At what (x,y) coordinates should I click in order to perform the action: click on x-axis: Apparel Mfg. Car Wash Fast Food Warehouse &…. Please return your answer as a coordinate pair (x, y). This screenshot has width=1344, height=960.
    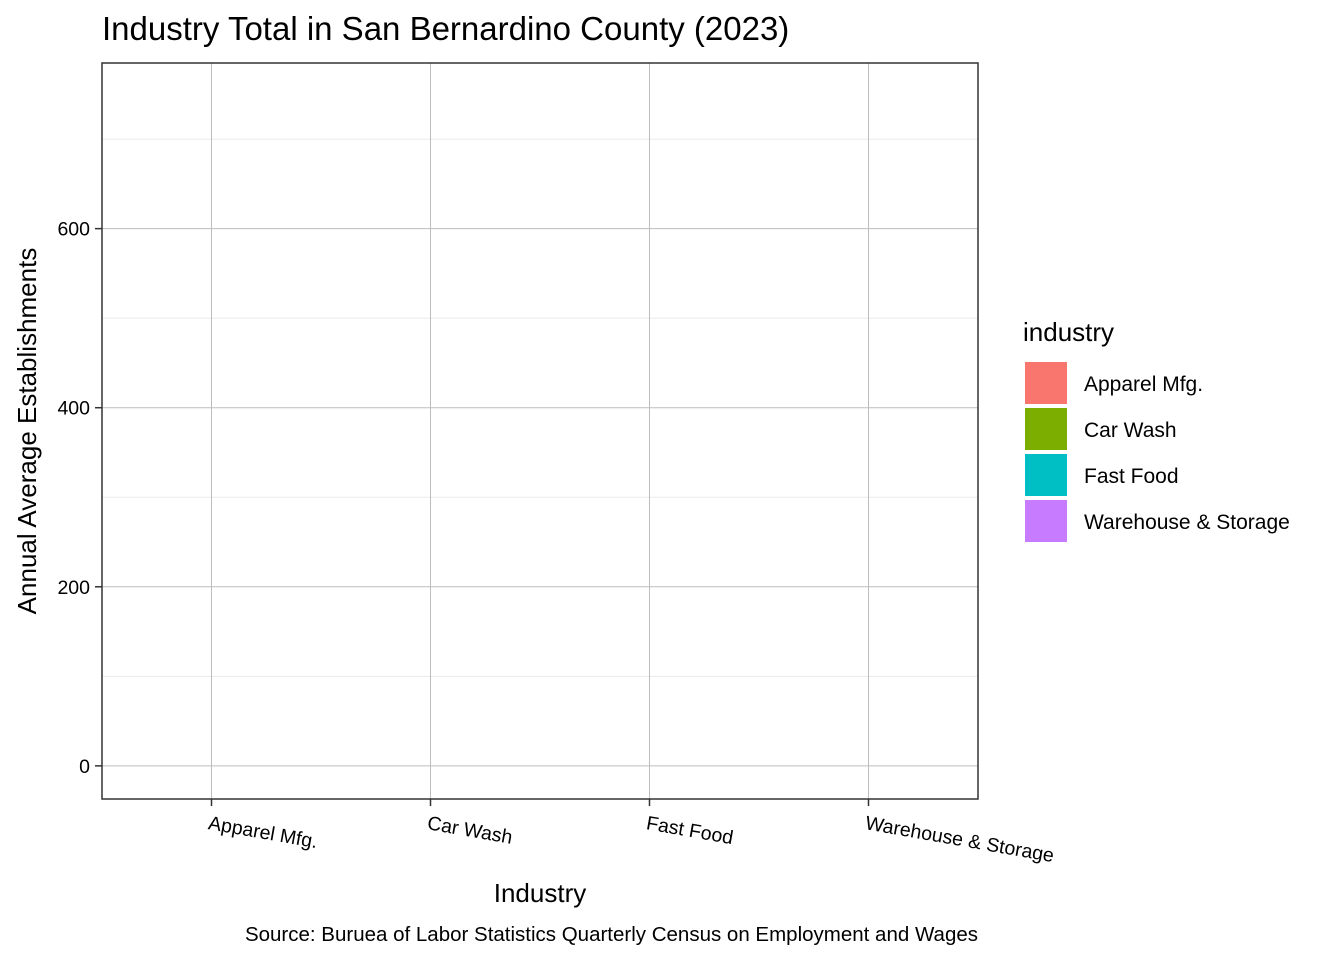
    Looking at the image, I should click on (631, 833).